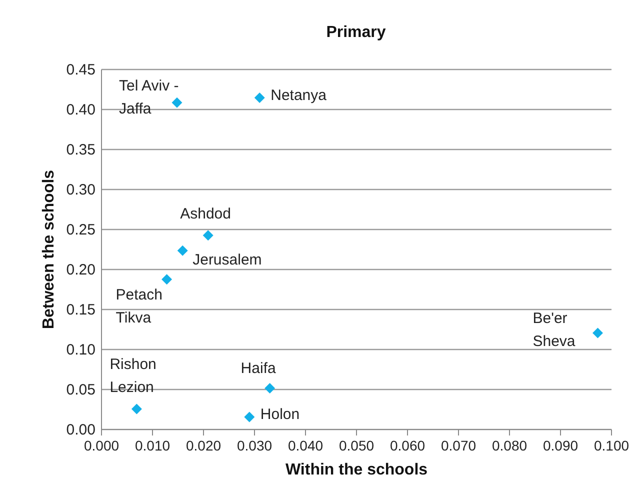  Describe the element at coordinates (280, 414) in the screenshot. I see `annotation: Holon` at that location.